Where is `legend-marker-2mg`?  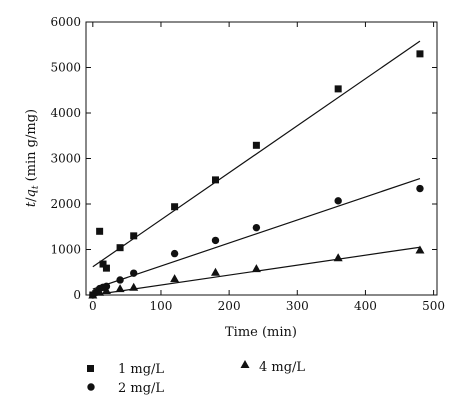
legend-marker-2mg is located at coordinates (91, 387).